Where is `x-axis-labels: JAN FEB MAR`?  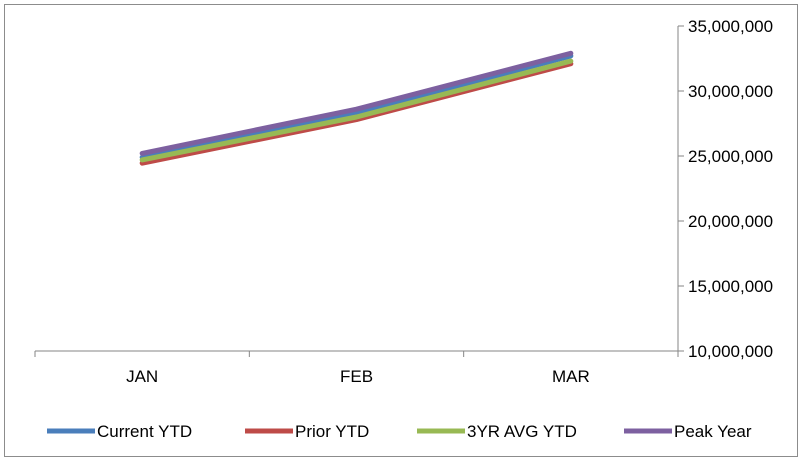 x-axis-labels: JAN FEB MAR is located at coordinates (358, 376).